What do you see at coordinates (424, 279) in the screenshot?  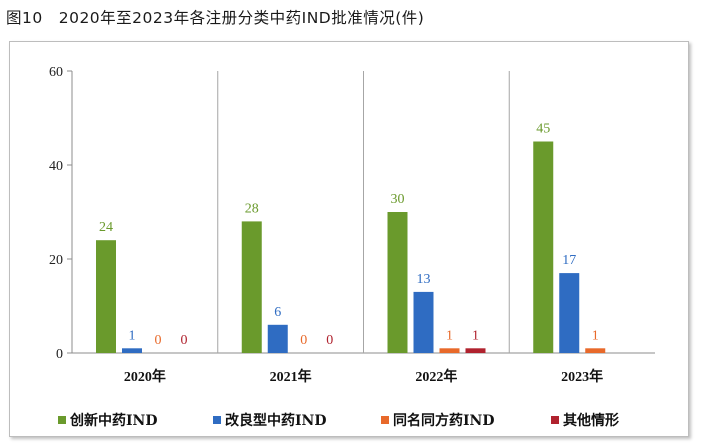 I see `data-label: 13` at bounding box center [424, 279].